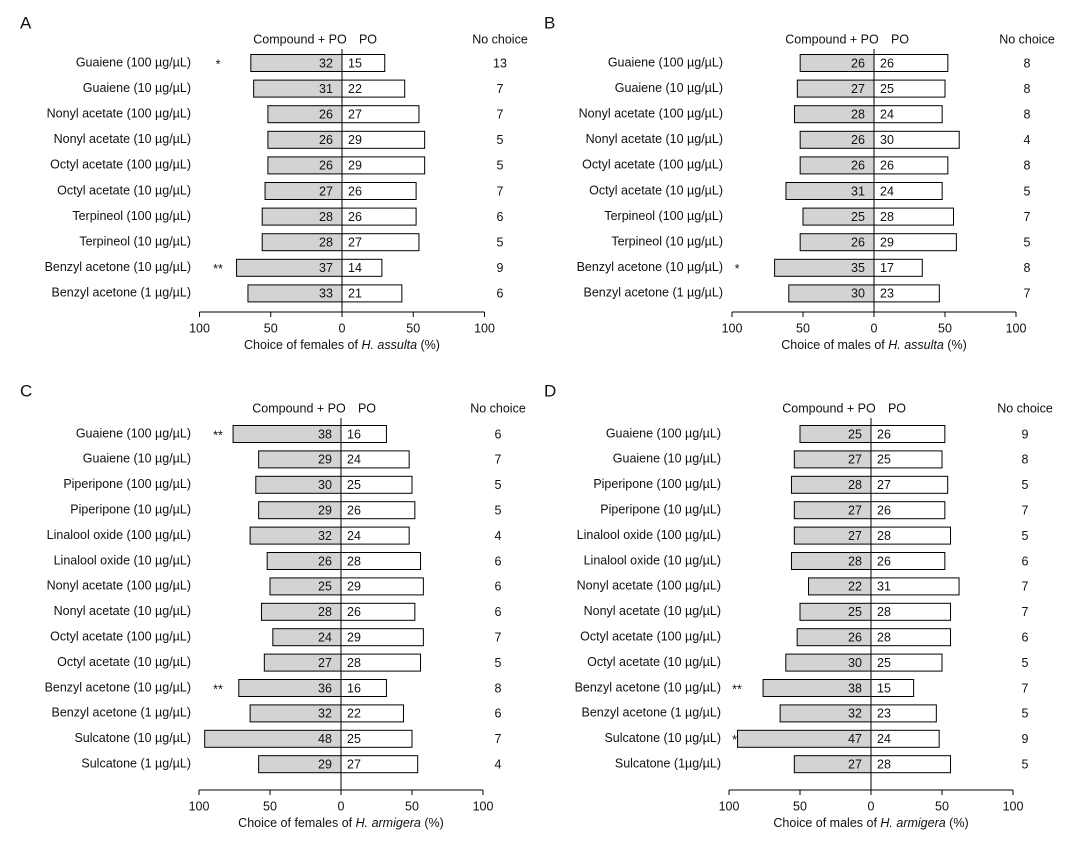 This screenshot has height=852, width=1080. What do you see at coordinates (121, 713) in the screenshot?
I see `category-label: Benzyl acetone (1 µg/µL)` at bounding box center [121, 713].